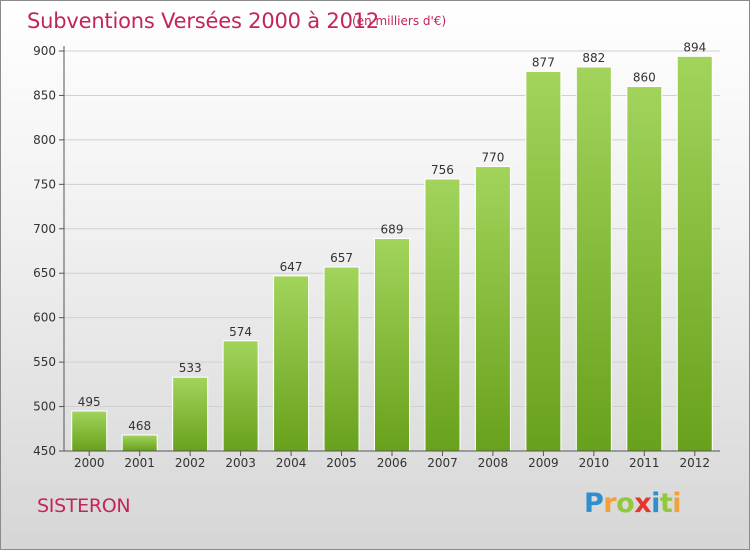  I want to click on chart-subtitle: (en milliers d'€), so click(399, 21).